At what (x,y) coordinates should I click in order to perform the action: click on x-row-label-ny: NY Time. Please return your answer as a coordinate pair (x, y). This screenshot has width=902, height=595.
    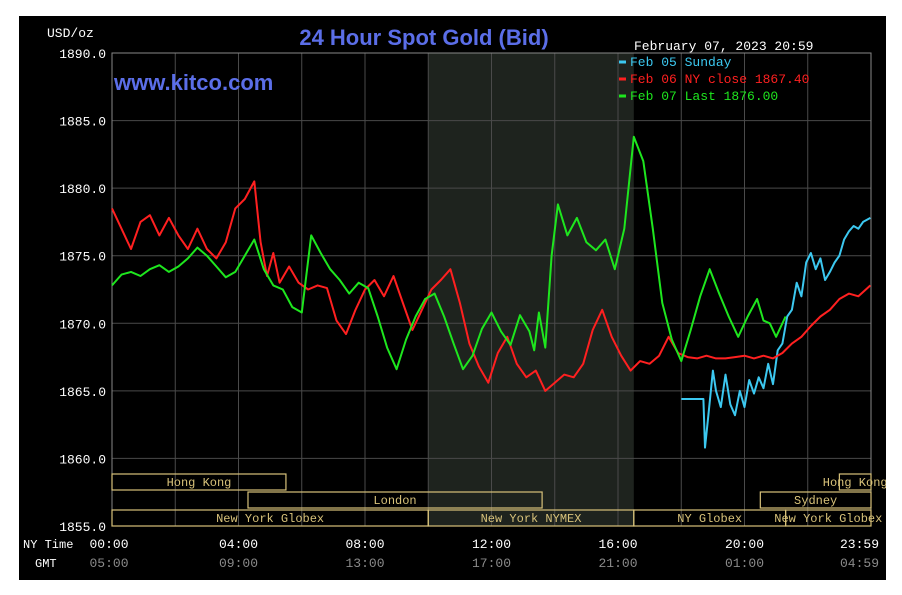
    Looking at the image, I should click on (48, 545).